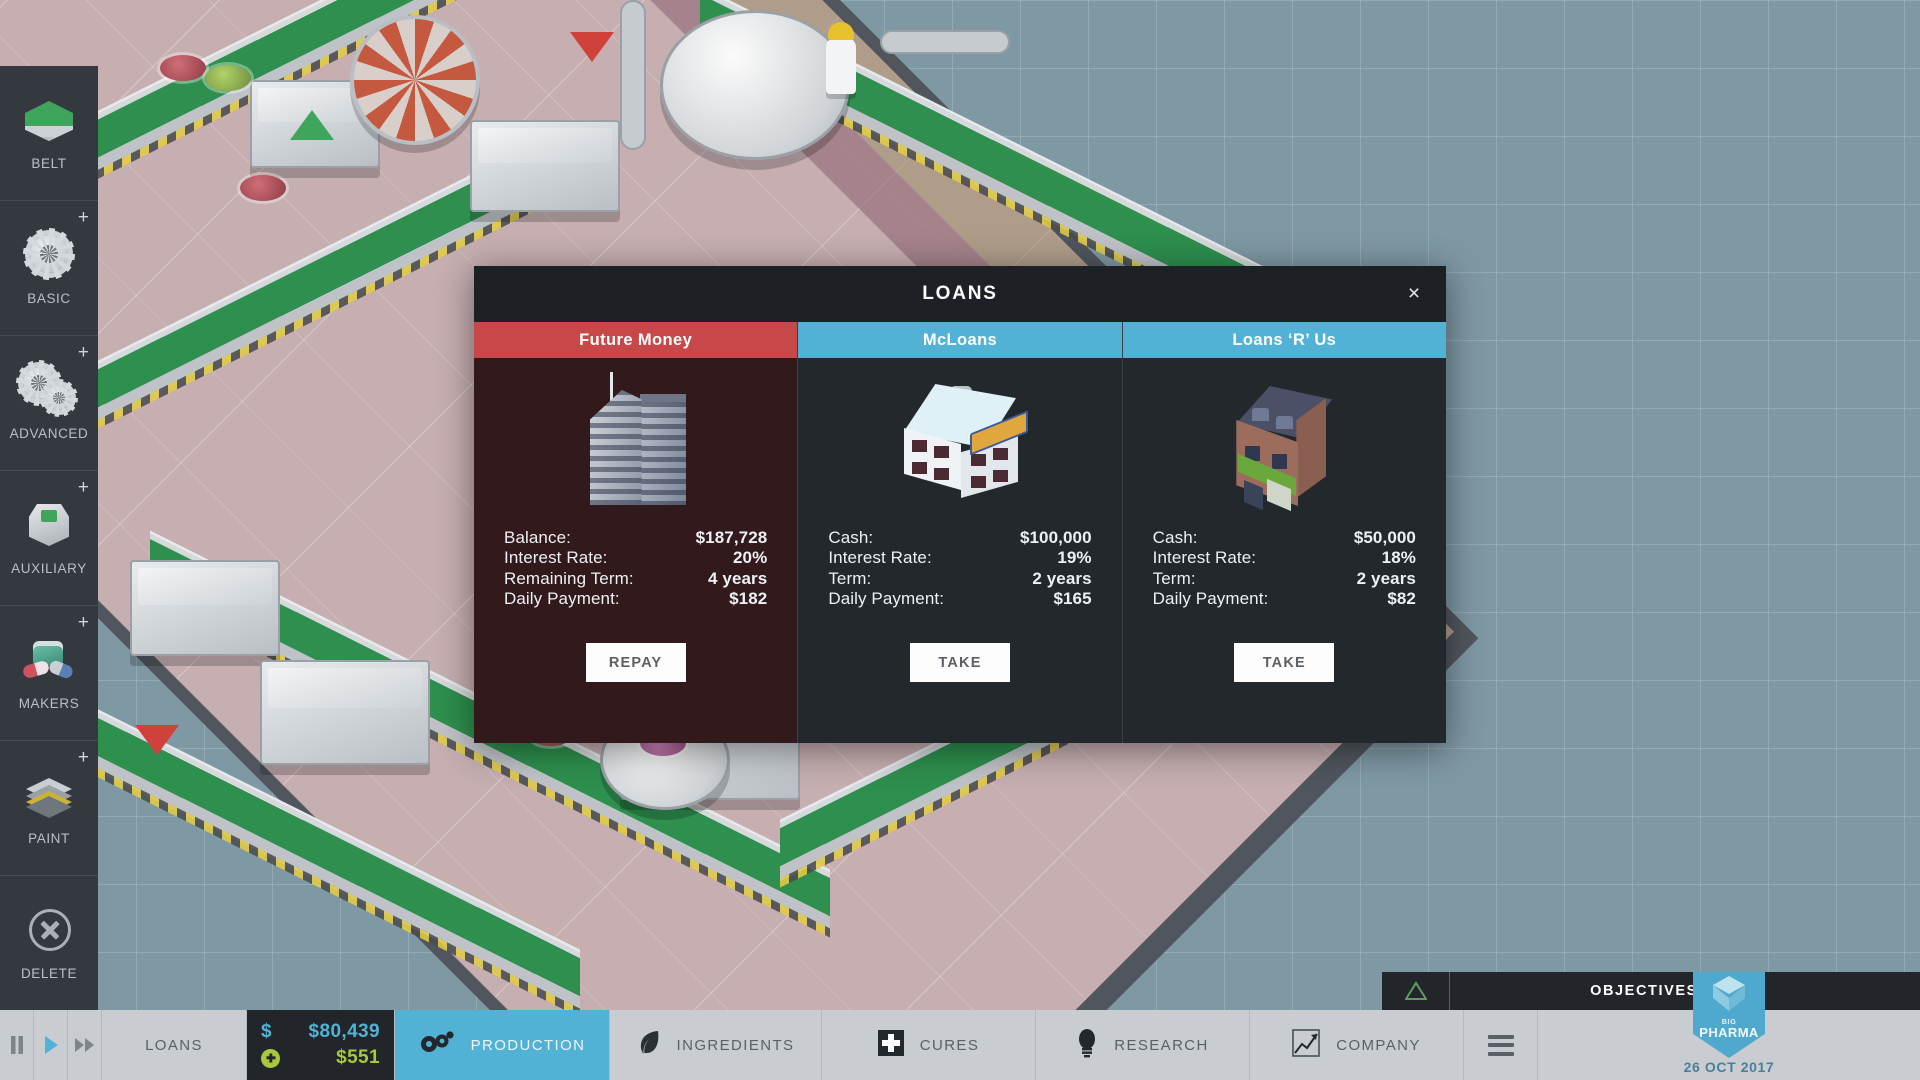 The image size is (1920, 1080). What do you see at coordinates (537, 537) in the screenshot?
I see `stat-key: Balance:` at bounding box center [537, 537].